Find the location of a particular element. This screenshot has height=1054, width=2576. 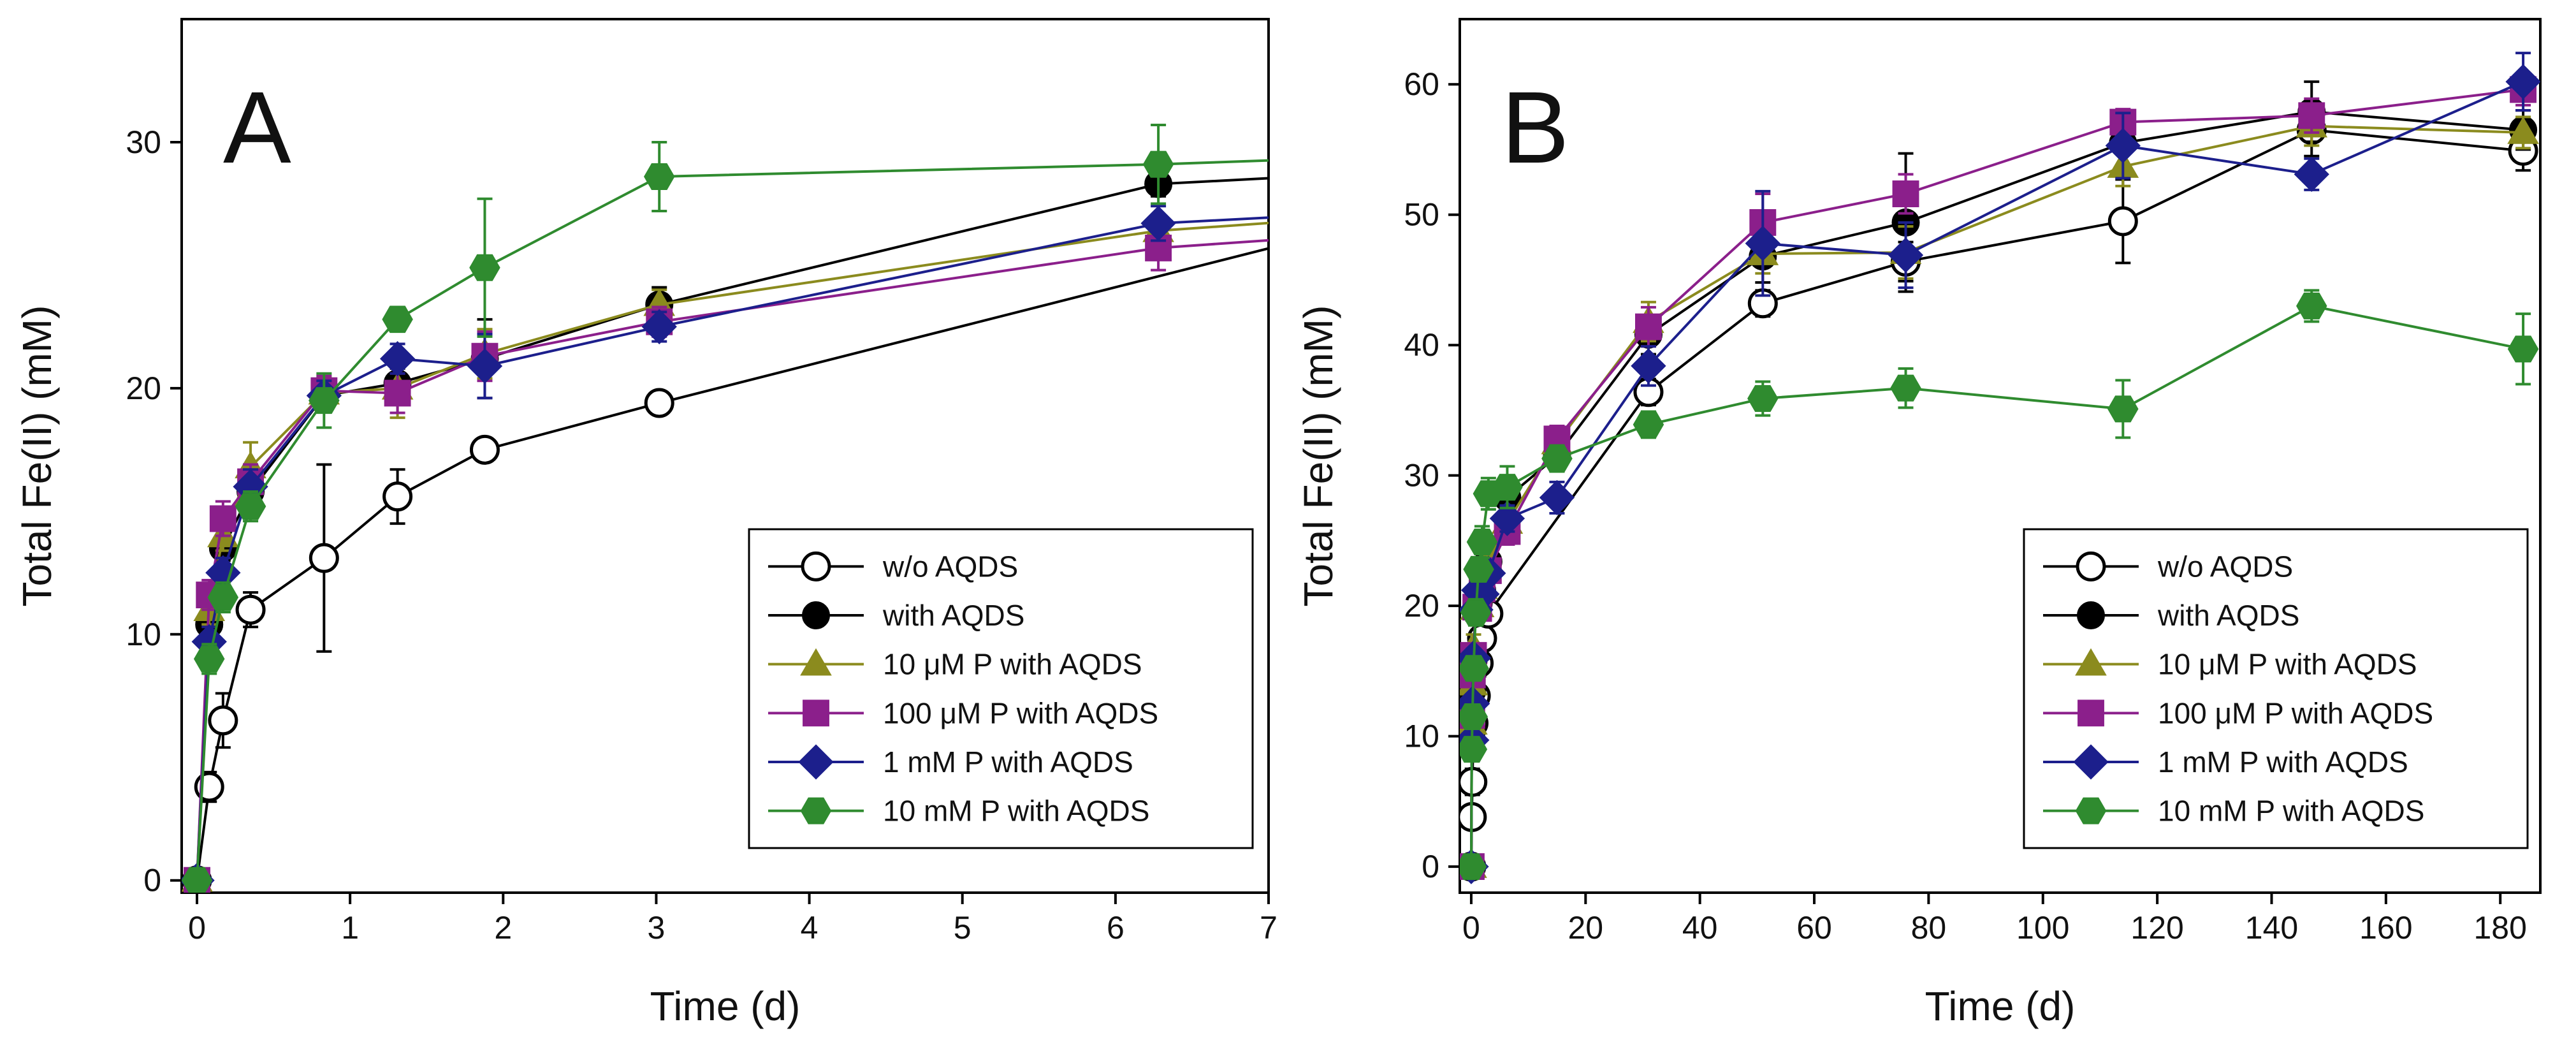

y-tick-label: 60 is located at coordinates (1421, 84).